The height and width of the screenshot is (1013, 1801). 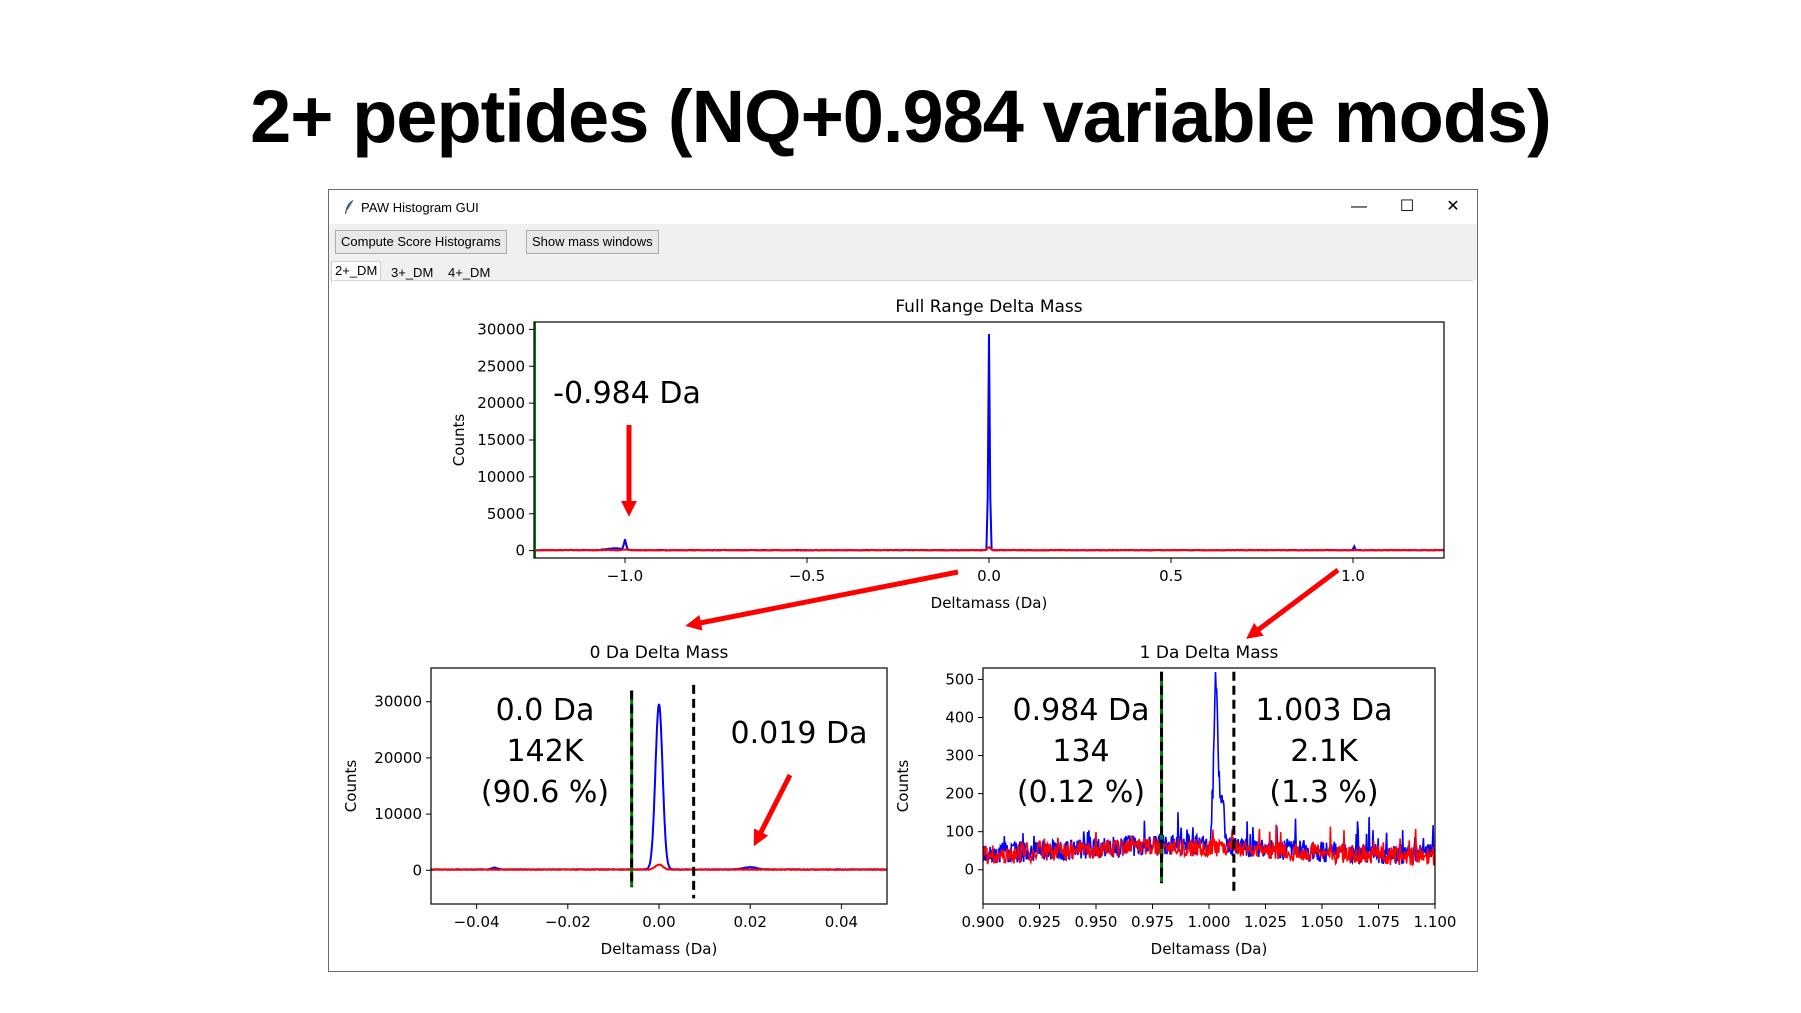 I want to click on x-tick-label: −0.02, so click(x=568, y=922).